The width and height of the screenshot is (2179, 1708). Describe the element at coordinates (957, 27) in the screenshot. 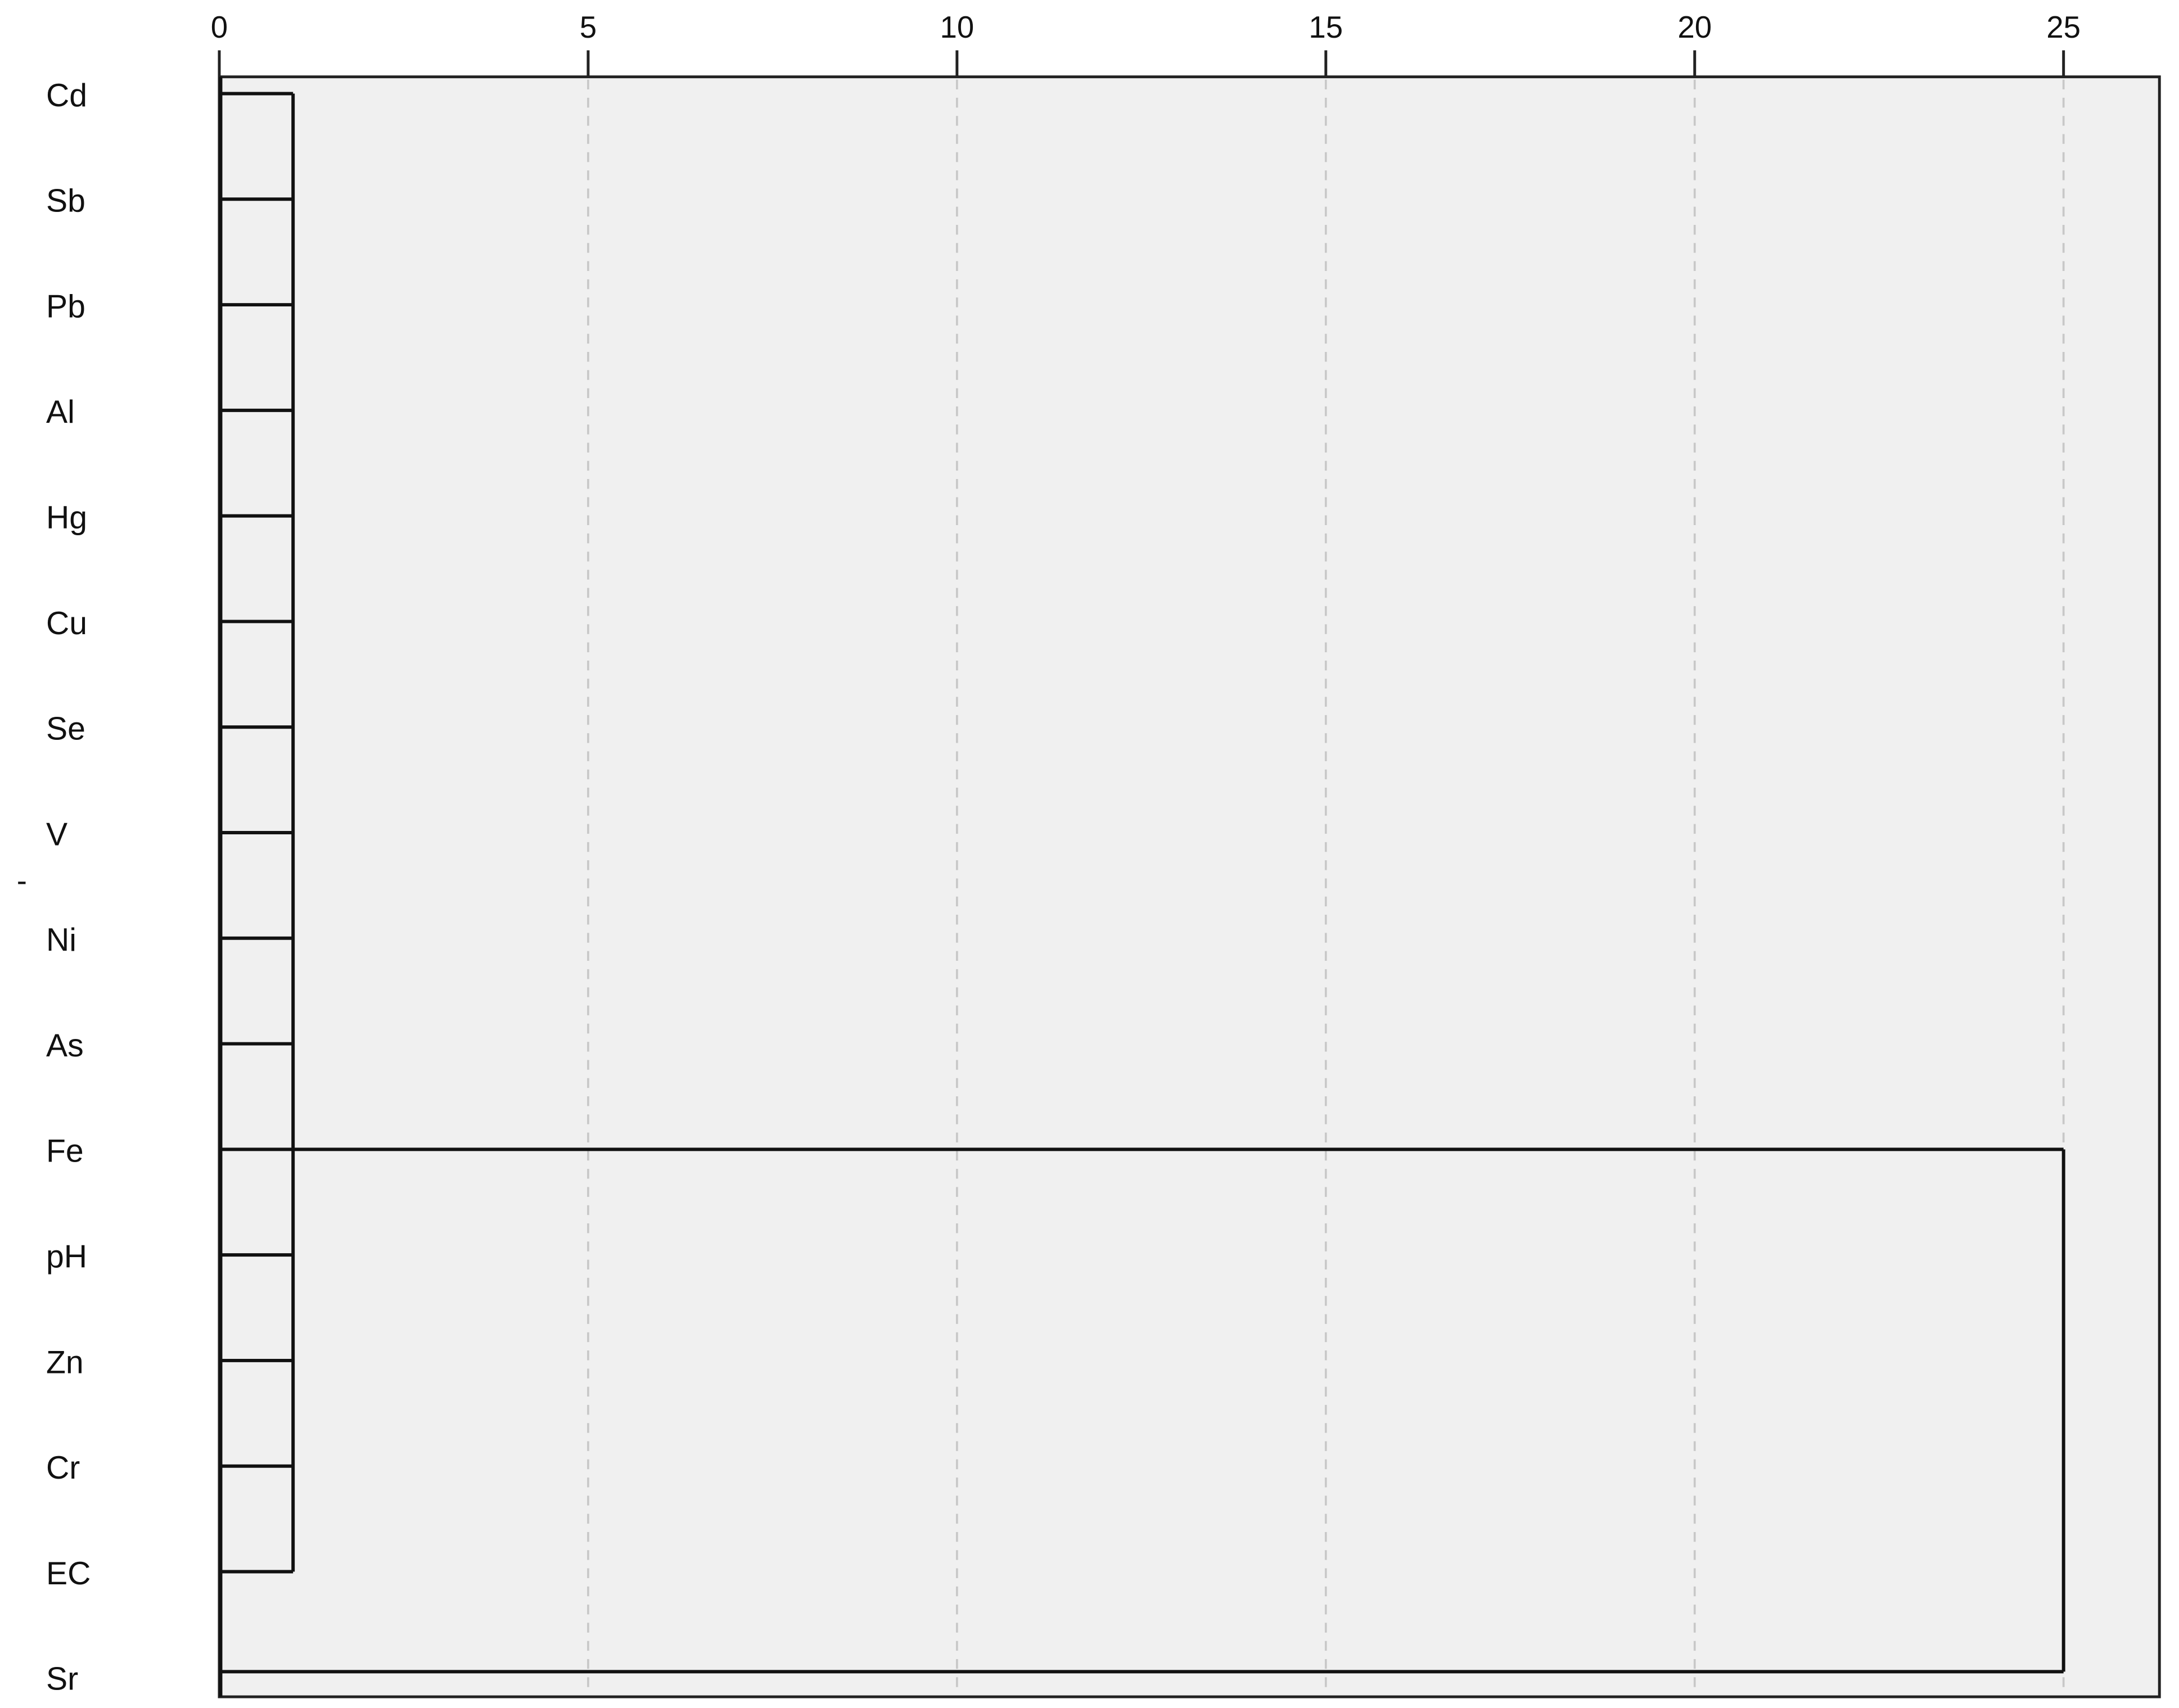

I see `x-tick-label: 10` at that location.